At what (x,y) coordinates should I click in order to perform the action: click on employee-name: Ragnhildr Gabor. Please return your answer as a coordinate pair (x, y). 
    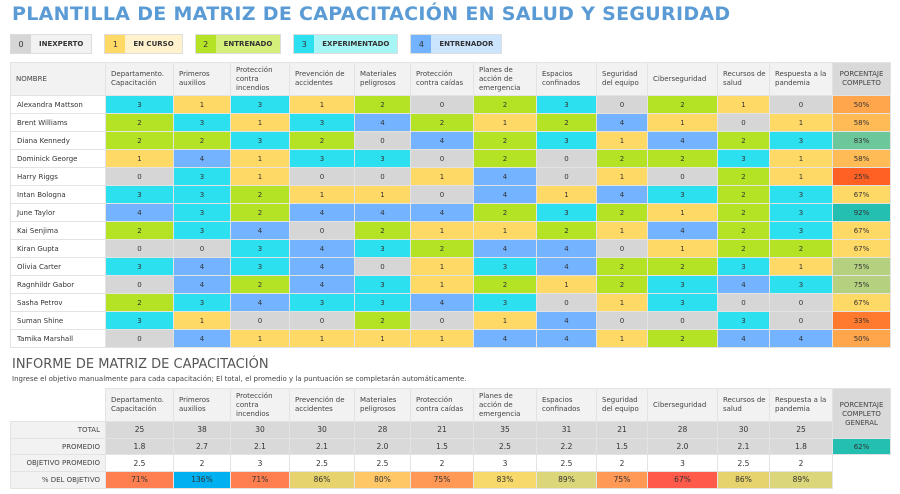
    Looking at the image, I should click on (58, 284).